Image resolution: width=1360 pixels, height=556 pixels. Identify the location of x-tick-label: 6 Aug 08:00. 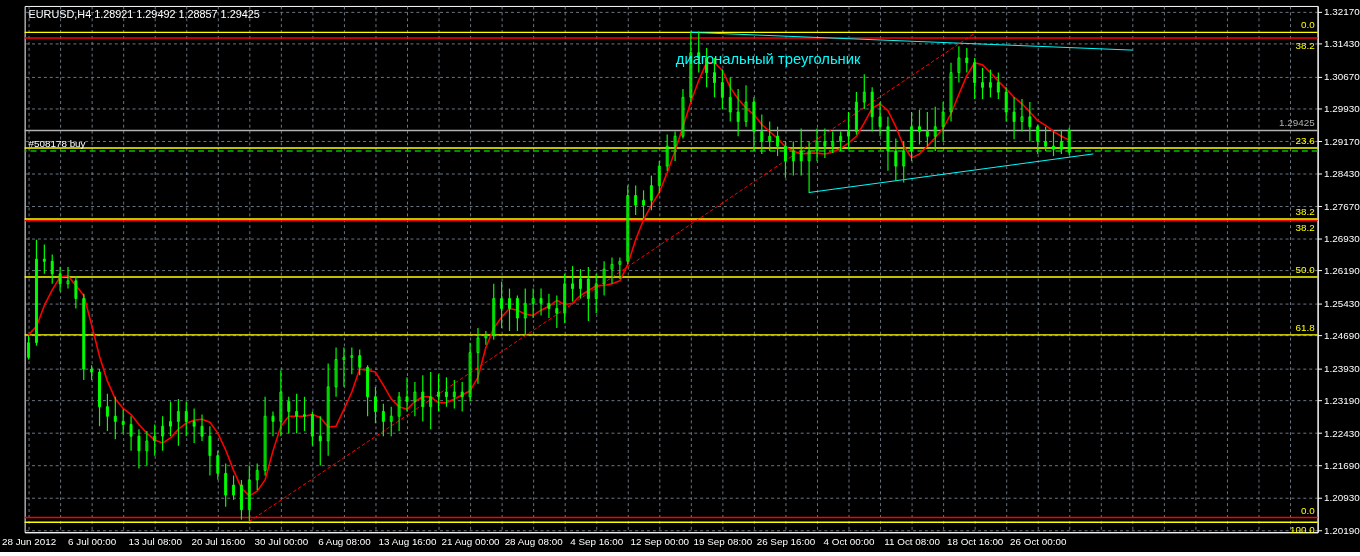
(345, 541).